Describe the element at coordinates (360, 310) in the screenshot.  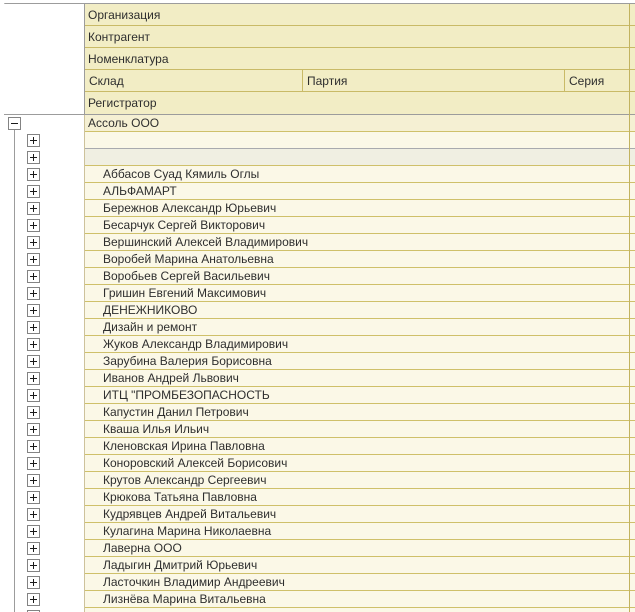
I see `row-label: ДЕНЕЖНИКОВО` at that location.